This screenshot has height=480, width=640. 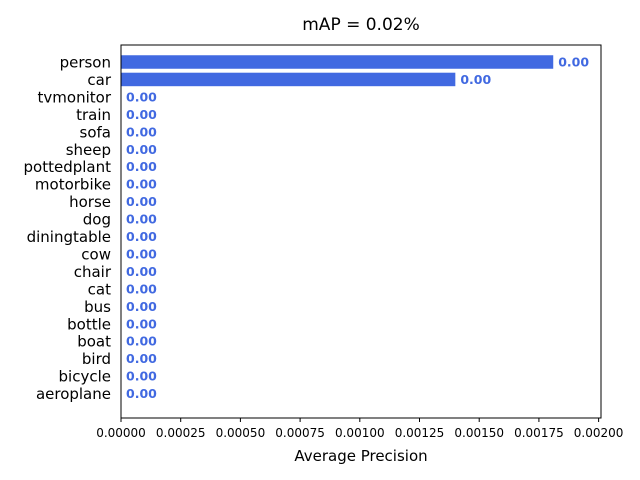 I want to click on x-tick-label: 0.00025, so click(x=181, y=433).